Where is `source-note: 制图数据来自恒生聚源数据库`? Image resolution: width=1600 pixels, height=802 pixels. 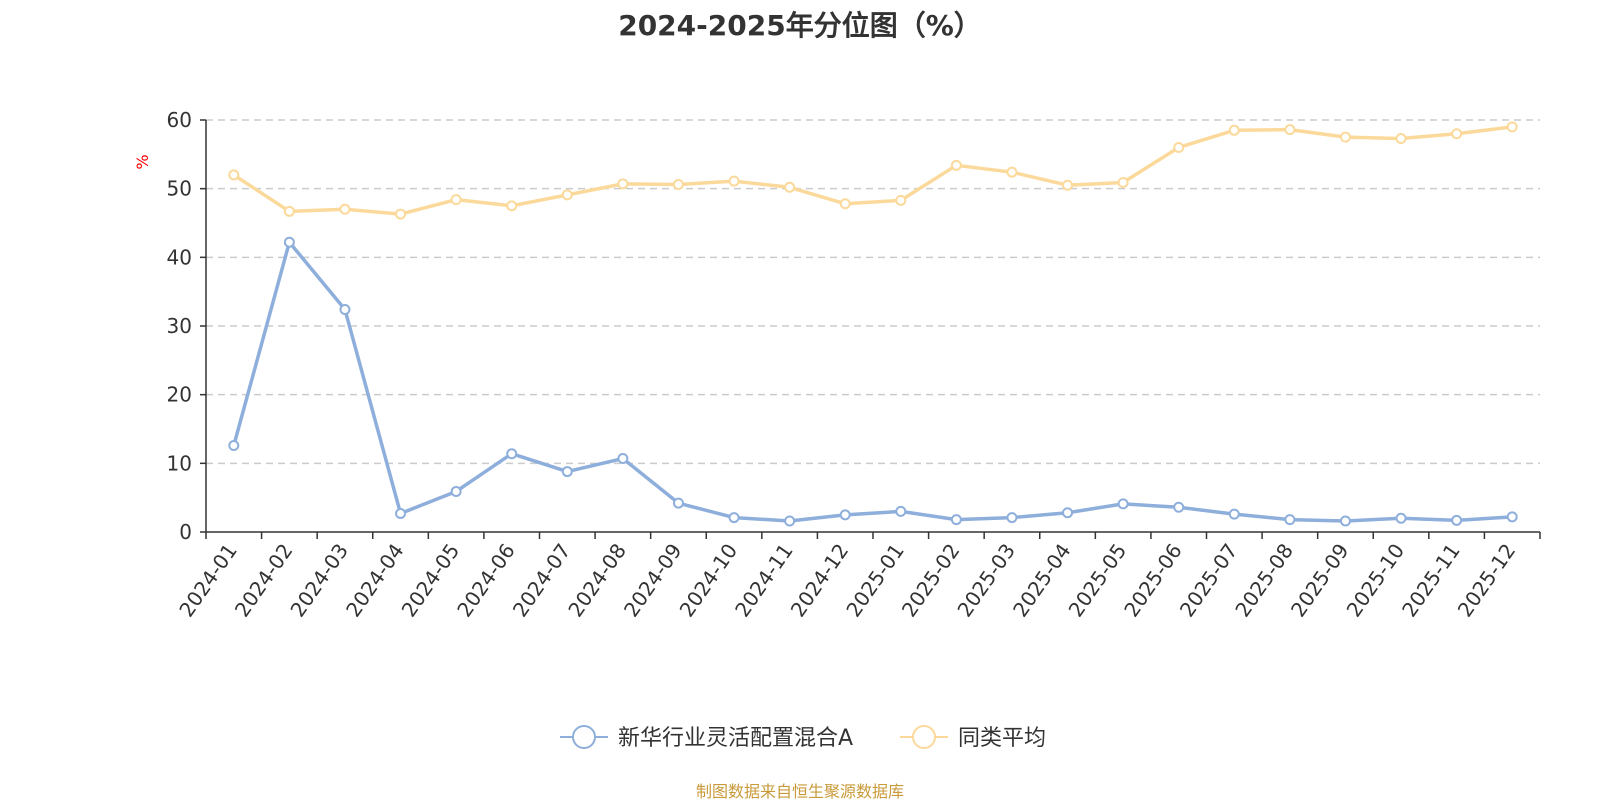
source-note: 制图数据来自恒生聚源数据库 is located at coordinates (799, 791).